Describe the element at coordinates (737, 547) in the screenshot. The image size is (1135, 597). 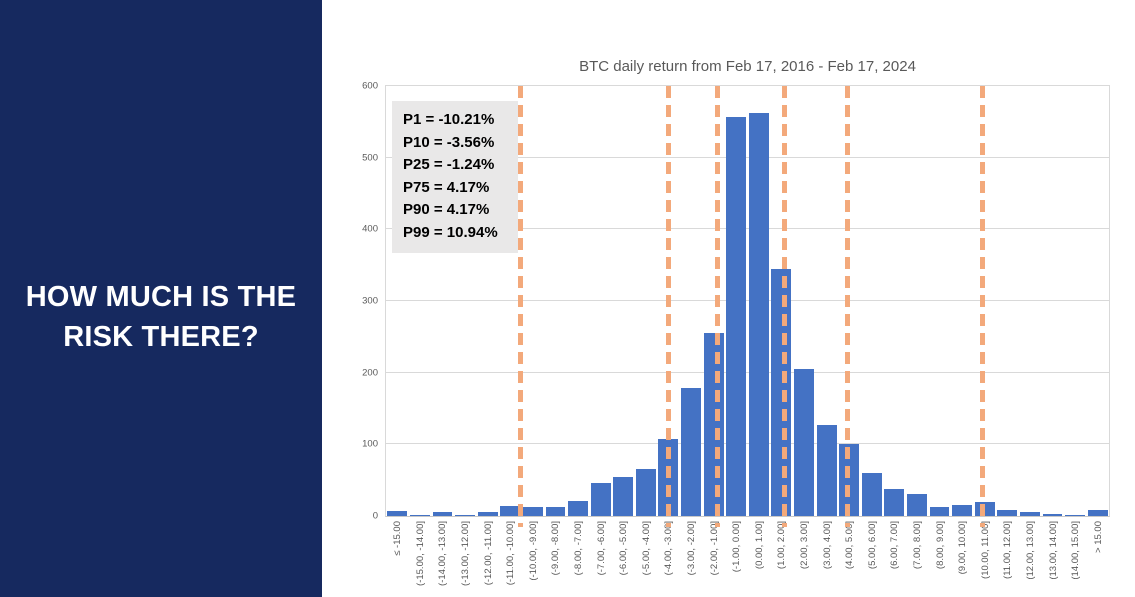
I see `x-axis-tick-label: (-1.00, 0.00]` at that location.